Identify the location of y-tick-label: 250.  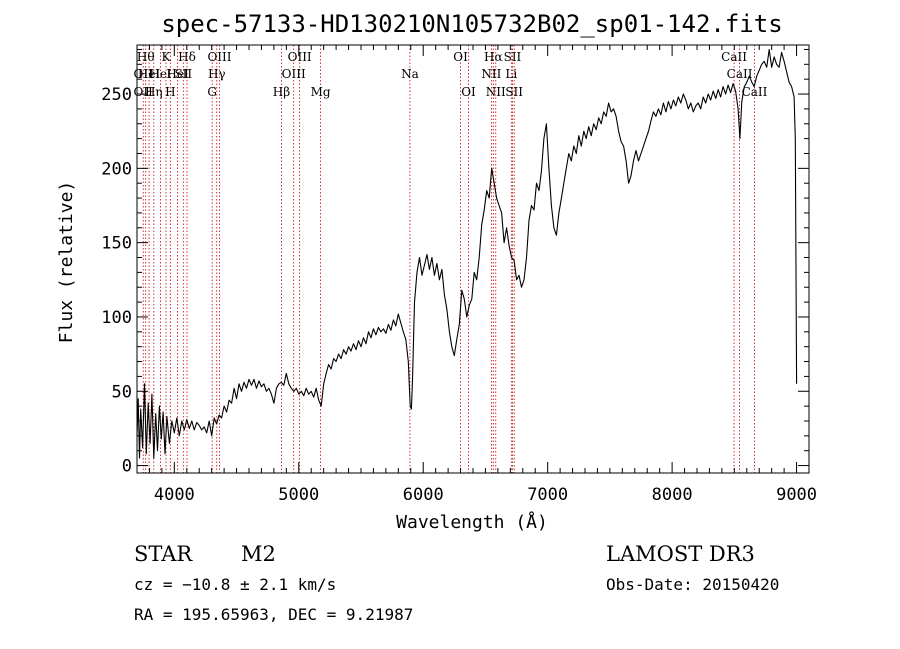
(116, 95).